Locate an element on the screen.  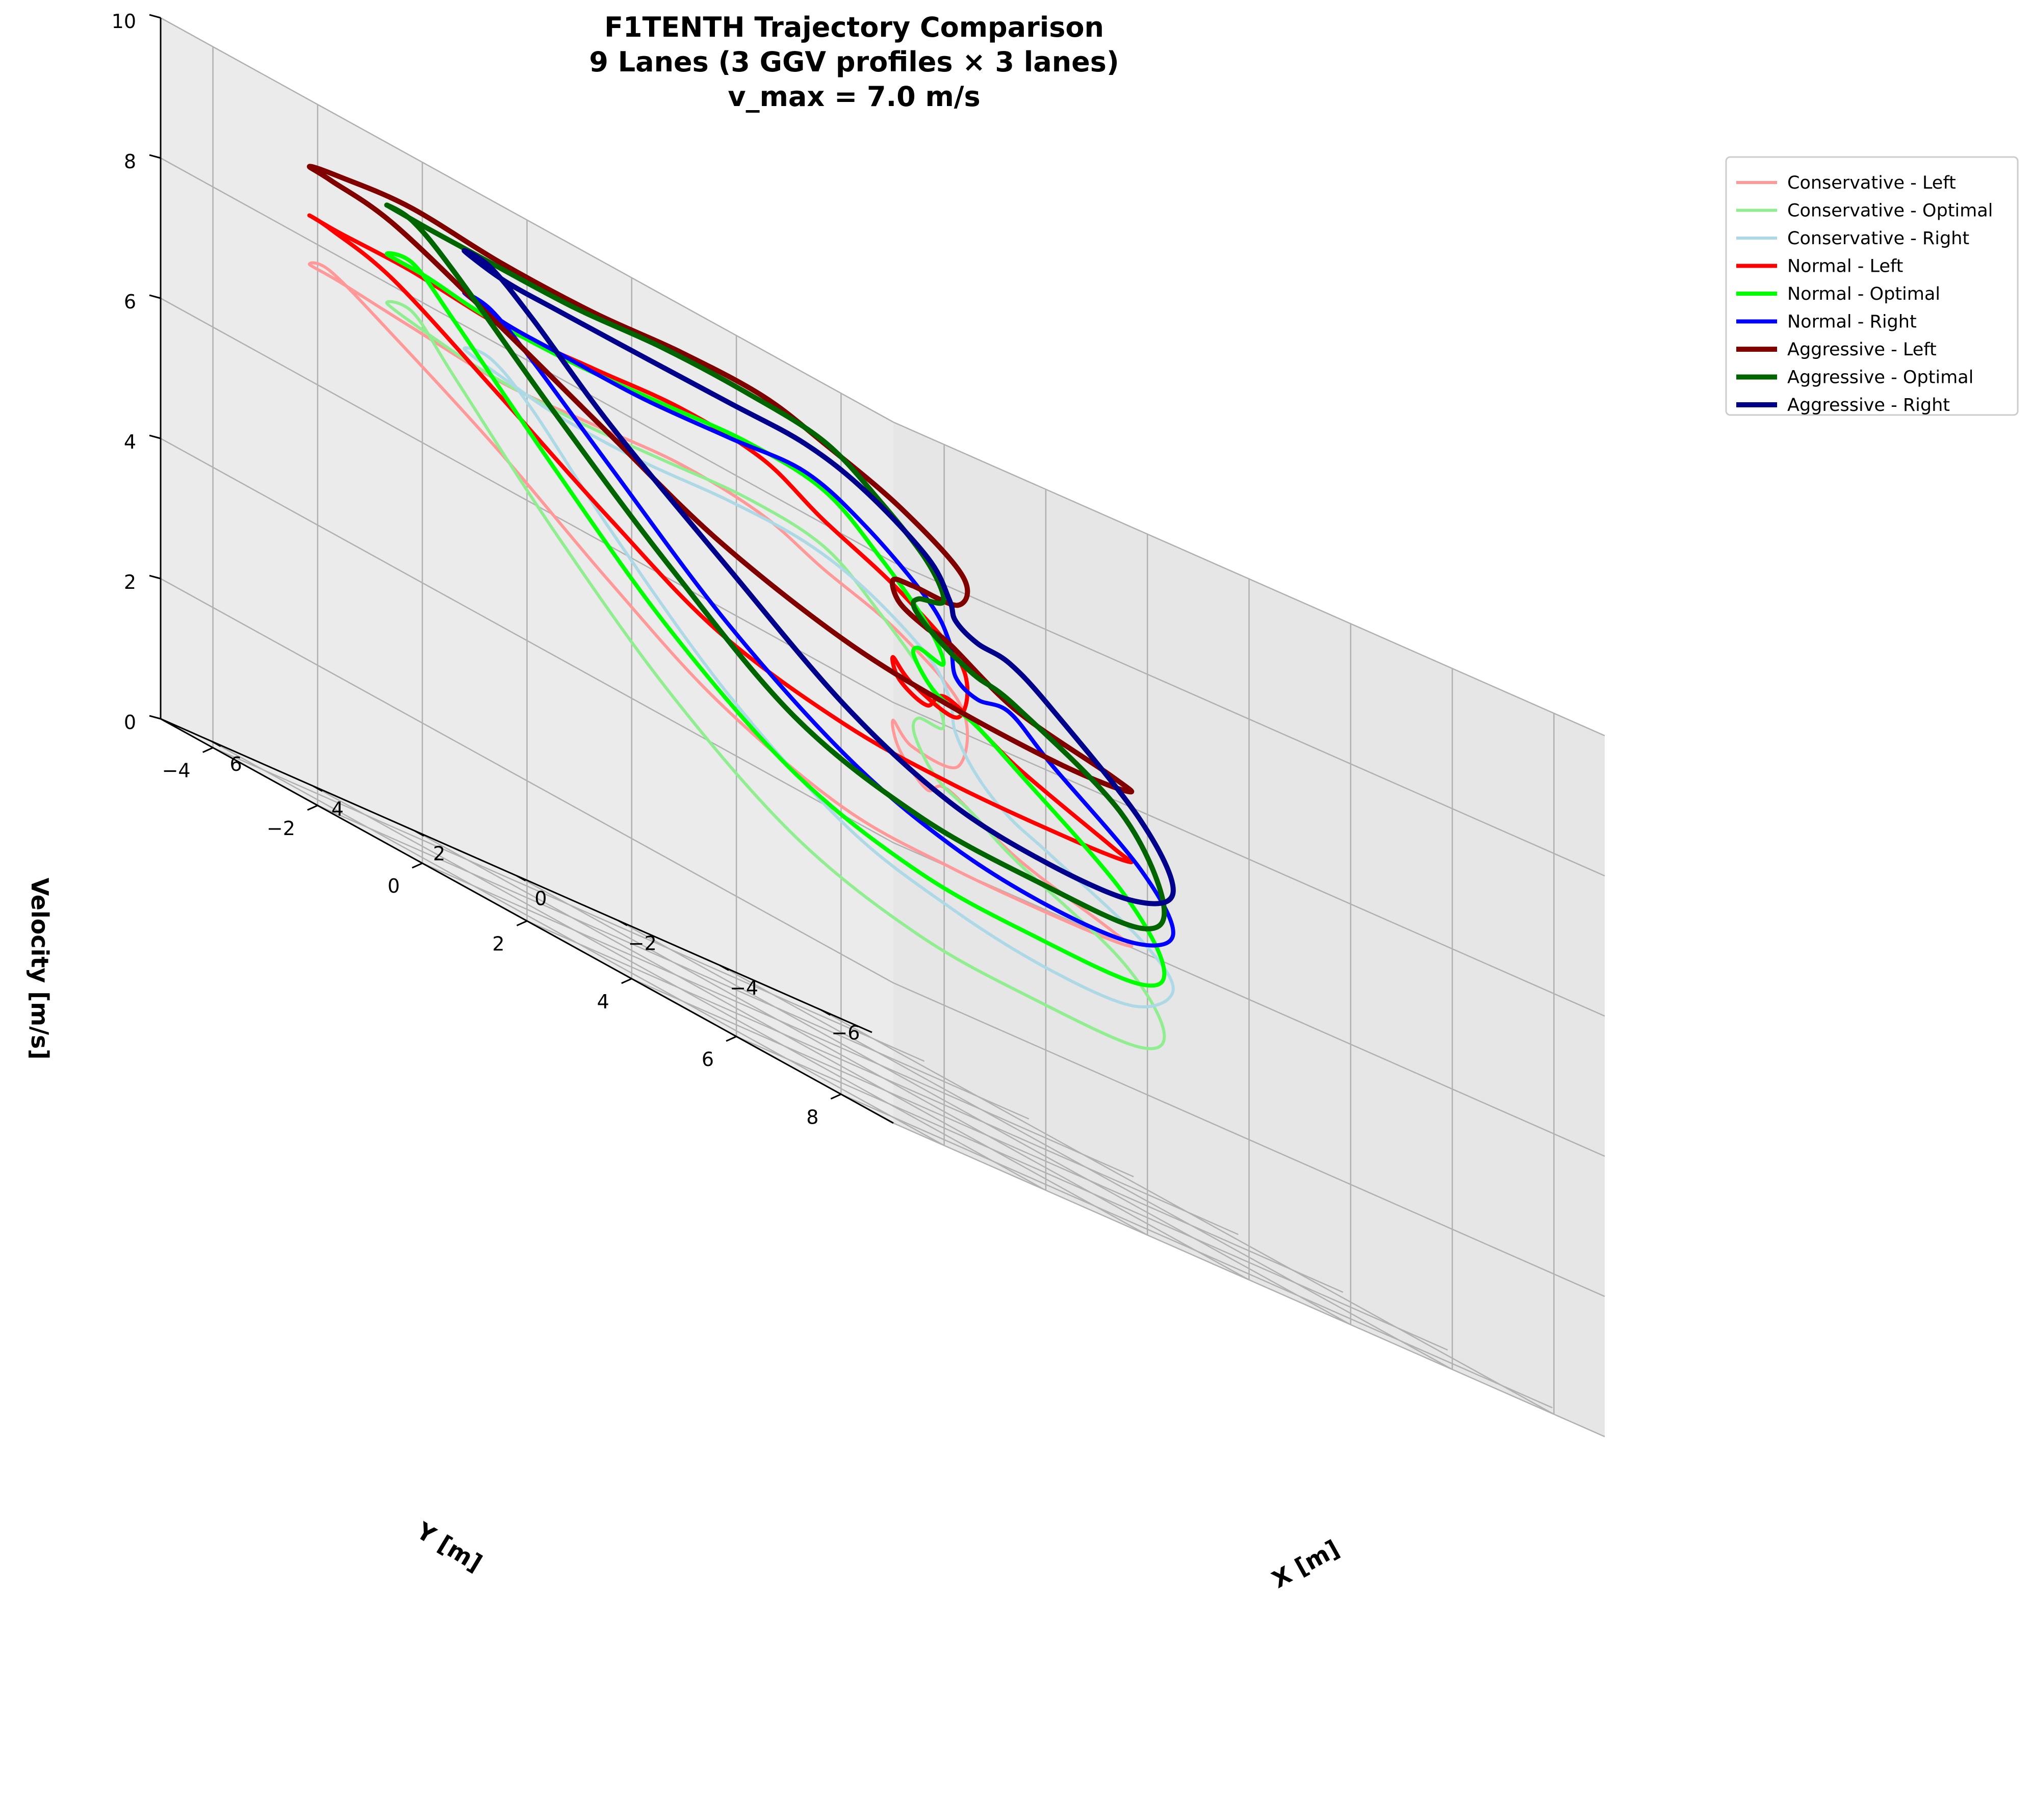
x-tick-label: −2 is located at coordinates (642, 943).